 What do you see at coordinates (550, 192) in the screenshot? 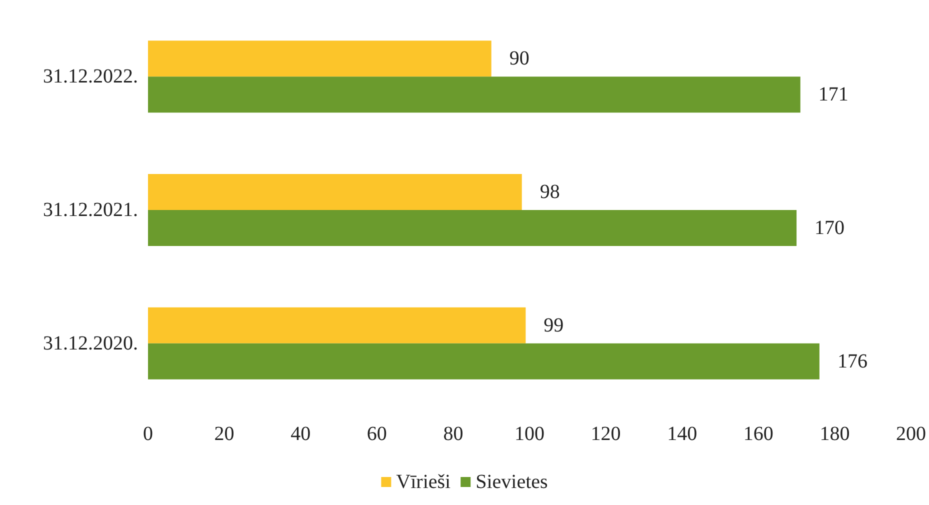
I see `data-label: 98` at bounding box center [550, 192].